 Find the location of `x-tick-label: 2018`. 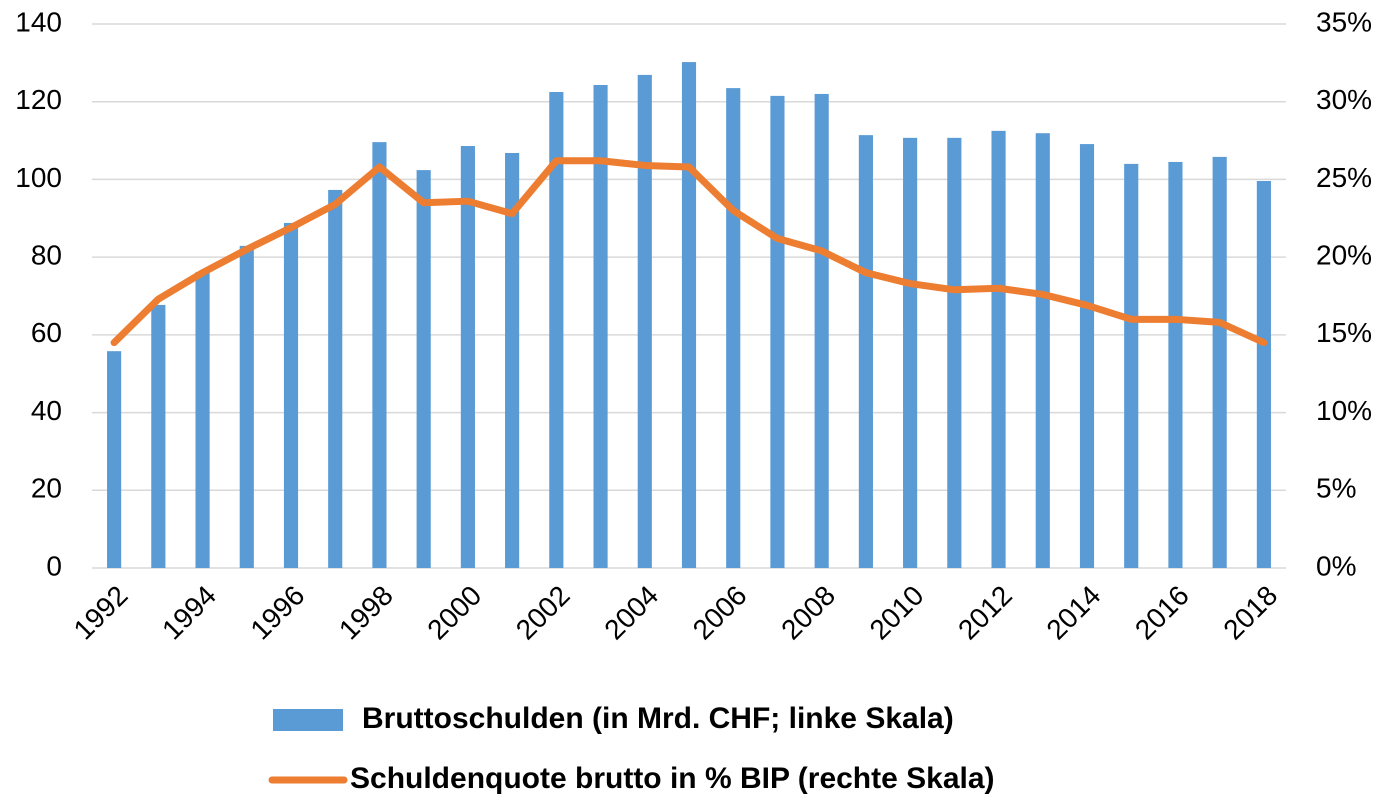

x-tick-label: 2018 is located at coordinates (1250, 613).